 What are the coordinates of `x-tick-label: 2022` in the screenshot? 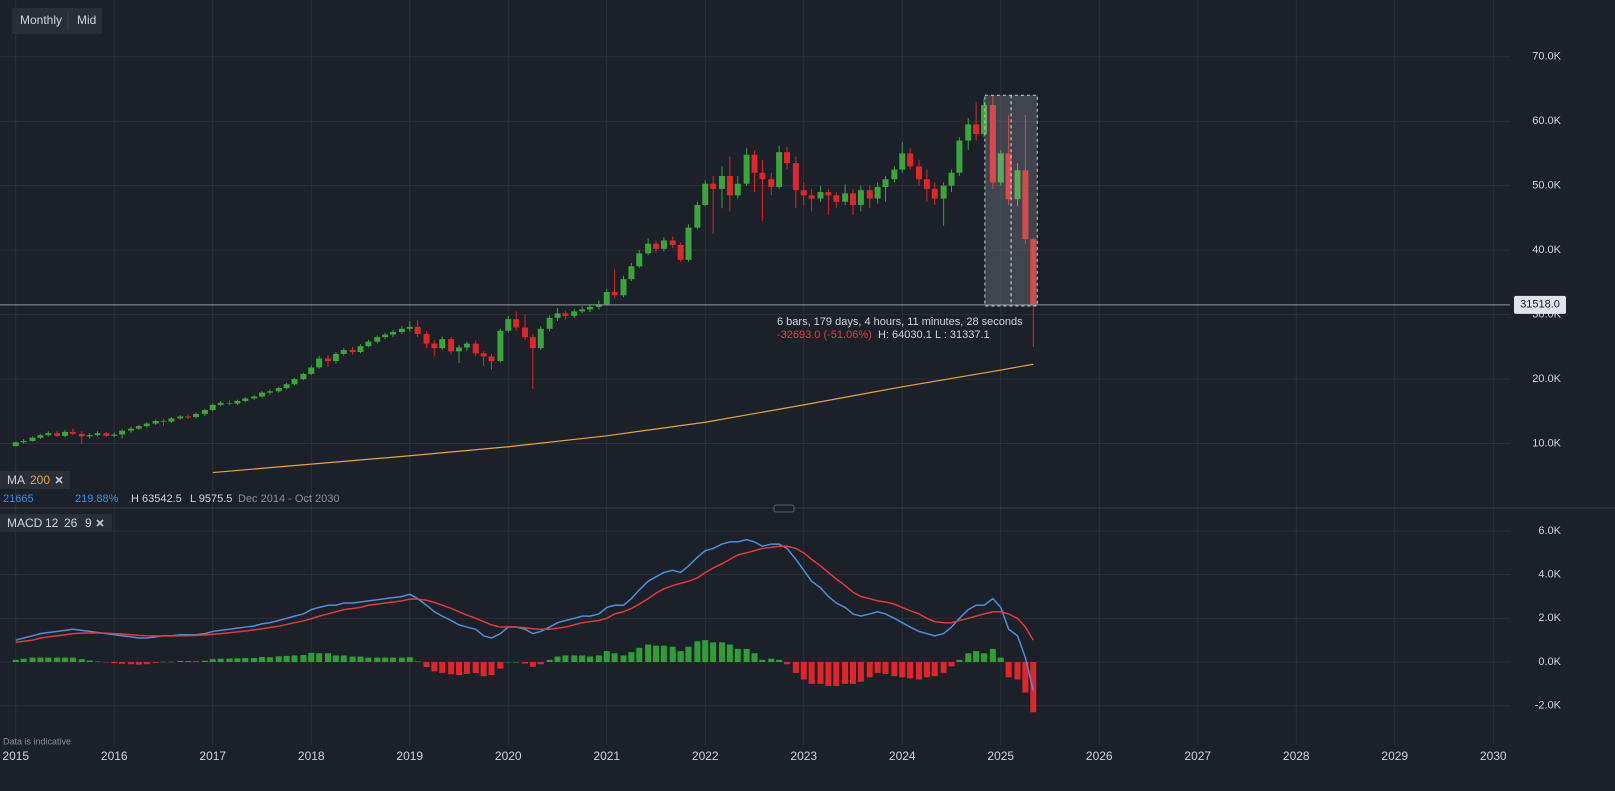 It's located at (705, 756).